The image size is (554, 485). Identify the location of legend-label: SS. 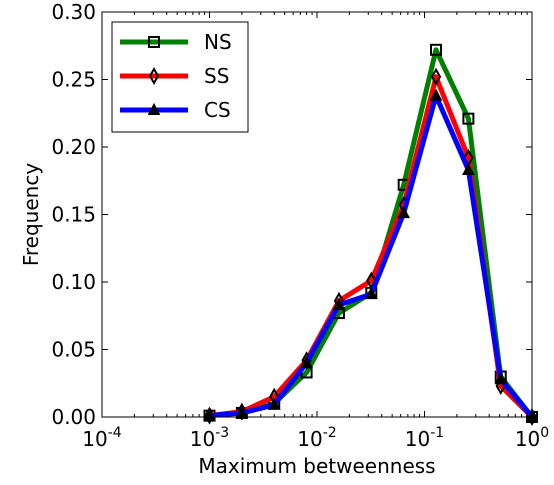
(216, 76).